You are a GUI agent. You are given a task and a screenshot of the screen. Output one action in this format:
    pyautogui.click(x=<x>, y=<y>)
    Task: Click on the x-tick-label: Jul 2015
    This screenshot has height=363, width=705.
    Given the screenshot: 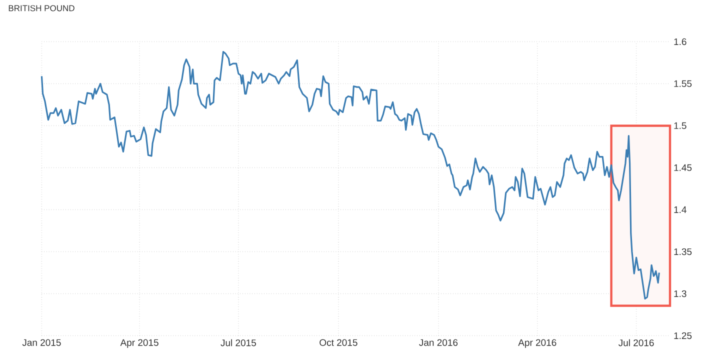 What is the action you would take?
    pyautogui.click(x=238, y=342)
    